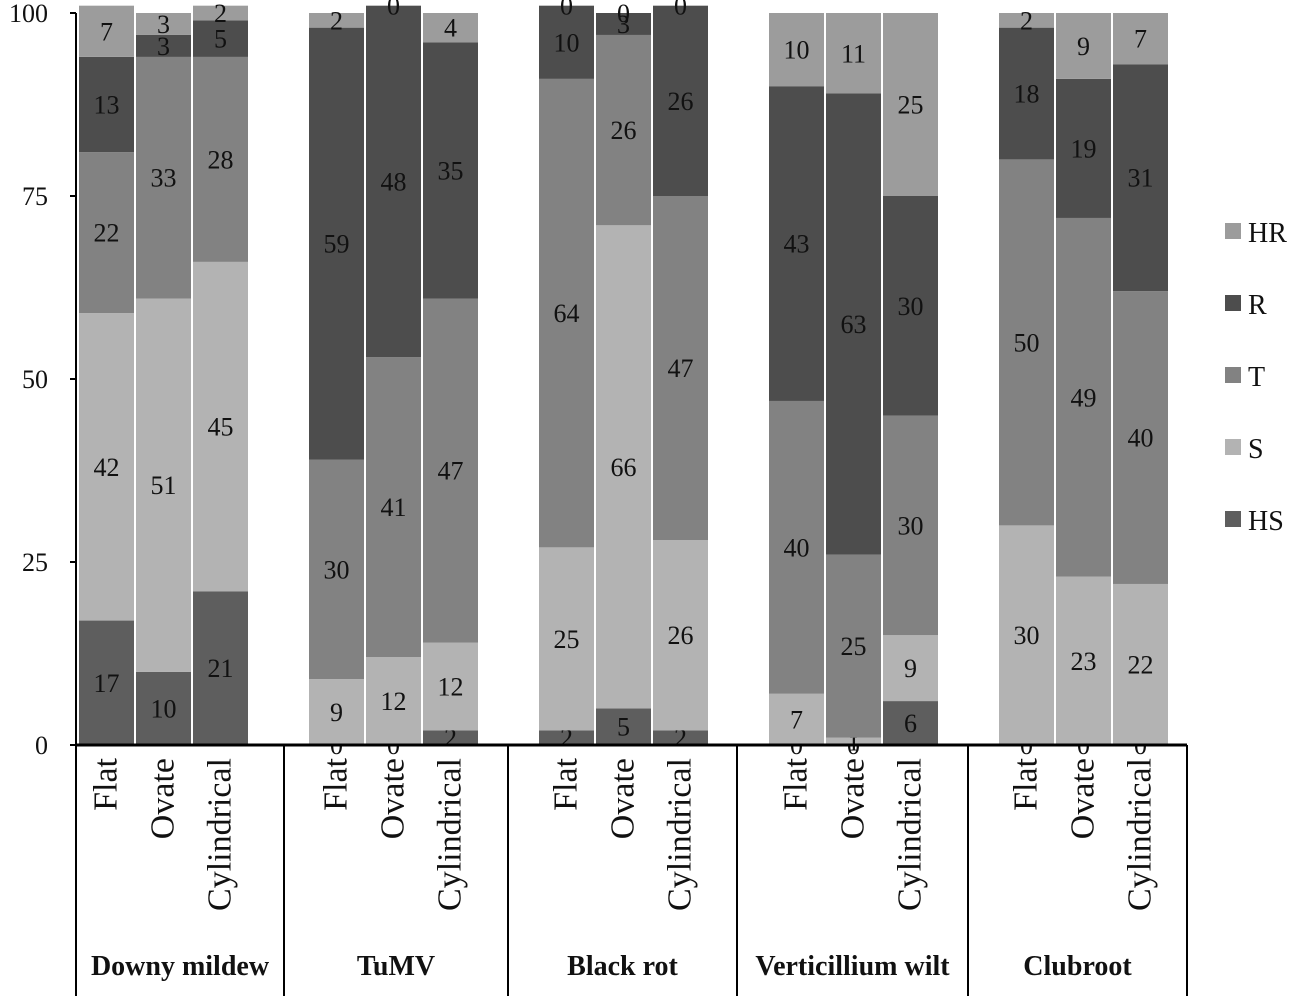  What do you see at coordinates (106, 233) in the screenshot?
I see `bar-segment-downy-mildew-flat-t` at bounding box center [106, 233].